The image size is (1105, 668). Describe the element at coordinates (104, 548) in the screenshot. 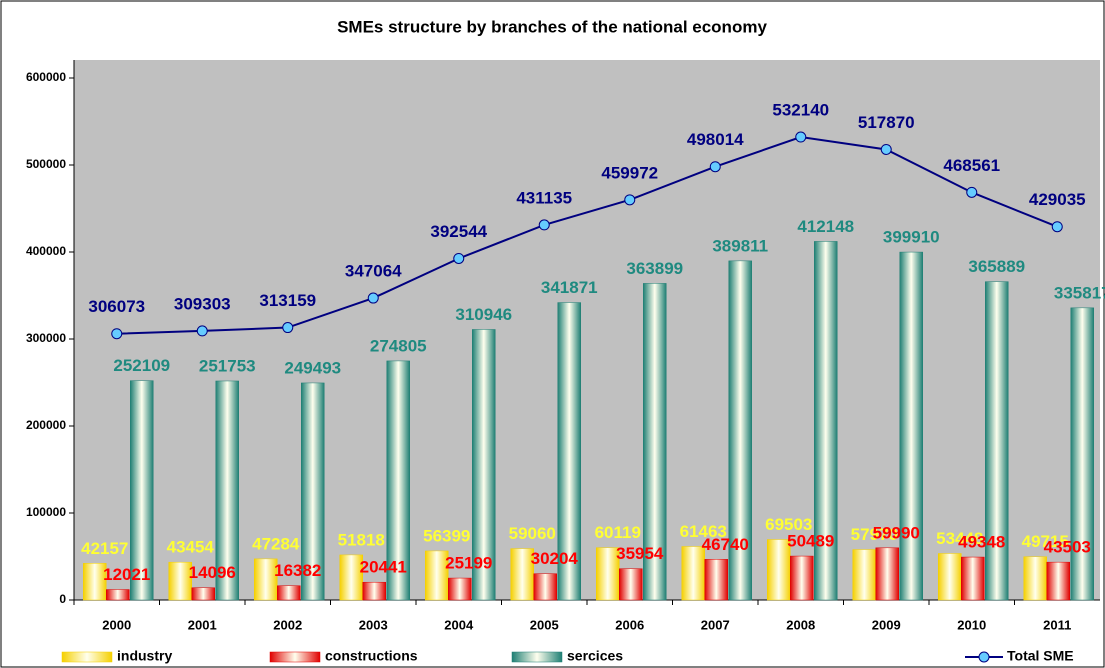

I see `data-label: 42157` at that location.